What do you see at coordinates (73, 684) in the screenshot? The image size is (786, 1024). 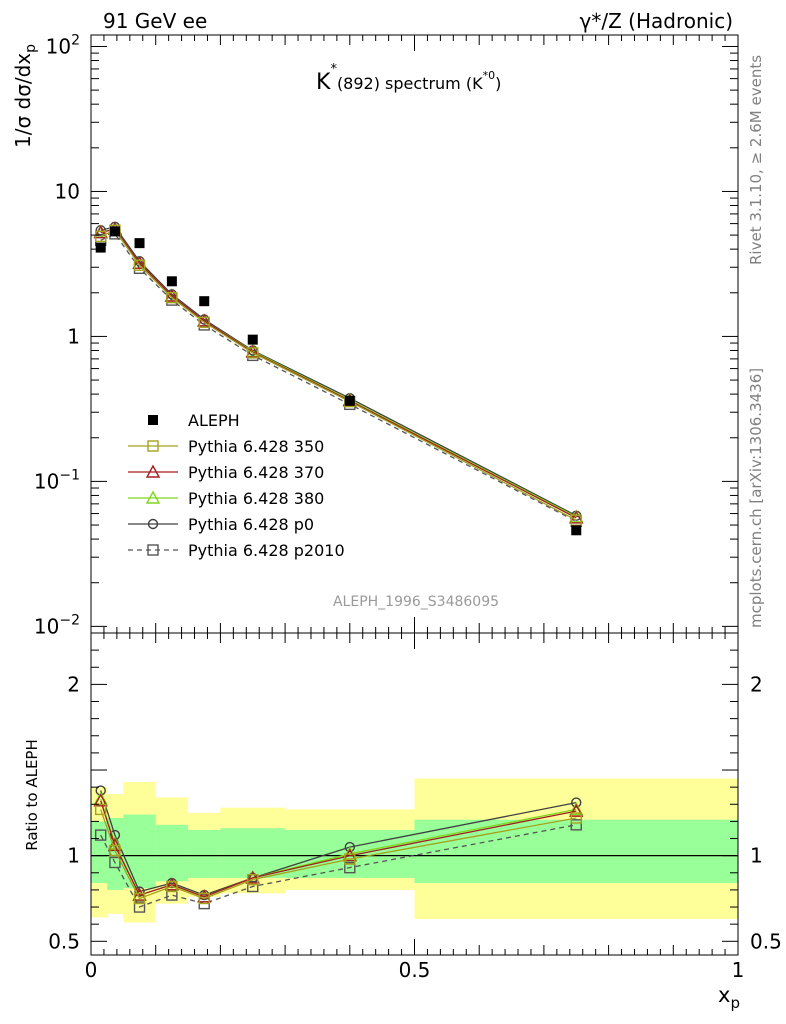 I see `ratio-y-tick-label: 2` at bounding box center [73, 684].